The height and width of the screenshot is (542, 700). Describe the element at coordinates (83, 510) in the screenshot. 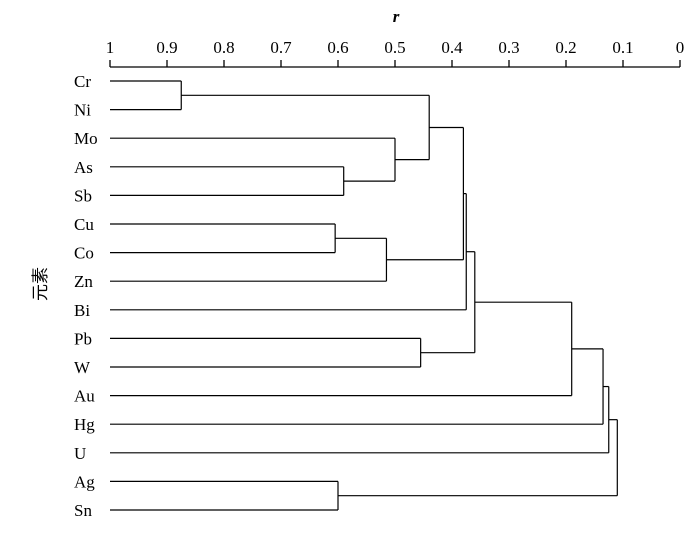

I see `leaf-label: Sn` at that location.